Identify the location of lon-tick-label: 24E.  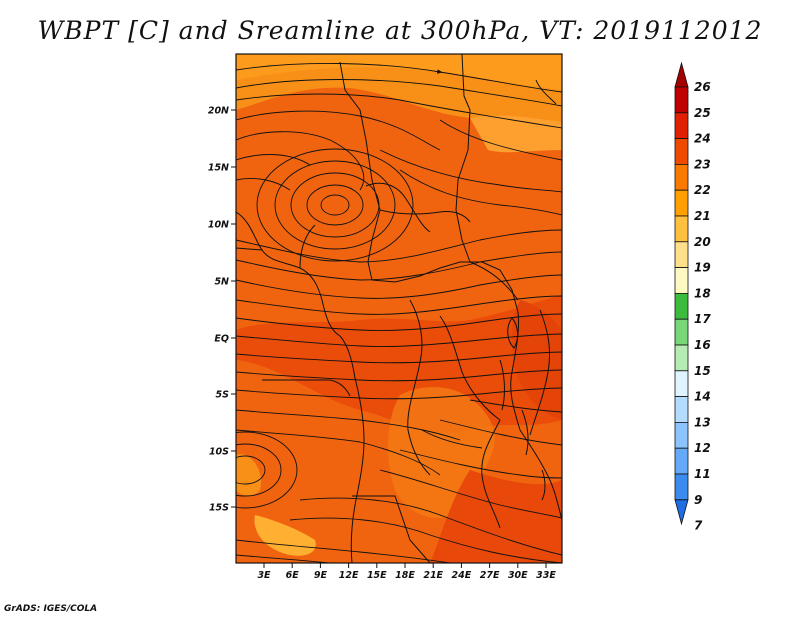
(462, 575).